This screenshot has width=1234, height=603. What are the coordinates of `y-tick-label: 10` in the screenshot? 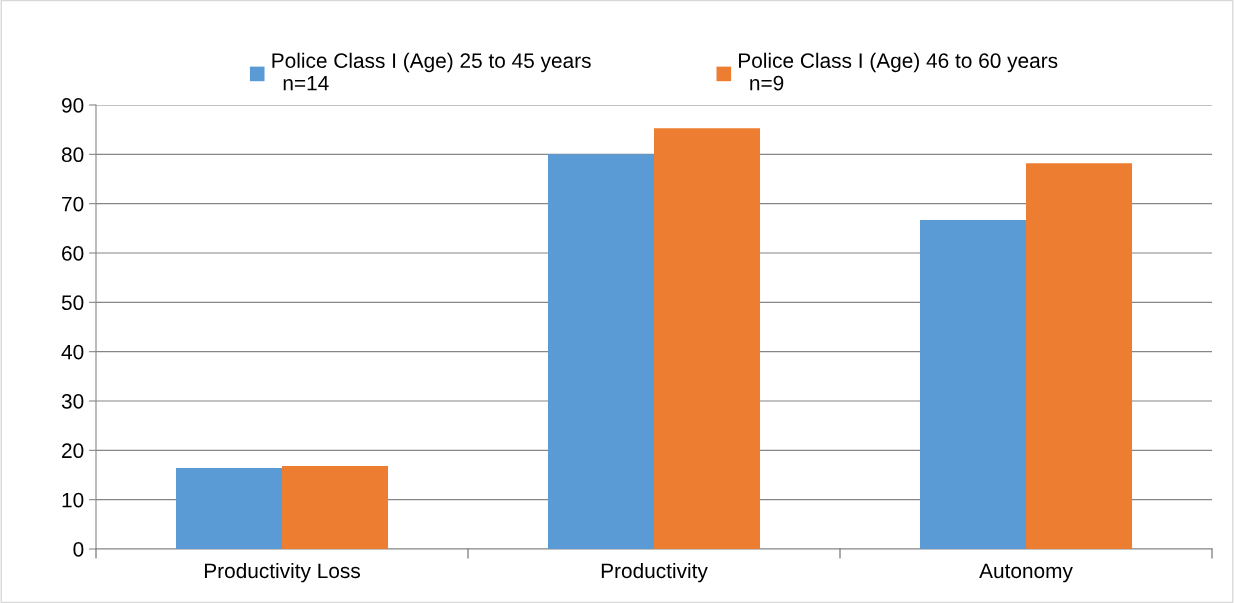 It's located at (73, 500).